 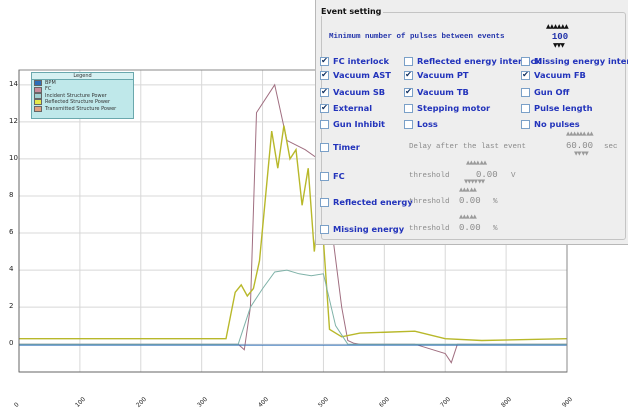 What do you see at coordinates (351, 11) in the screenshot?
I see `event-setting-title: Event setting` at bounding box center [351, 11].